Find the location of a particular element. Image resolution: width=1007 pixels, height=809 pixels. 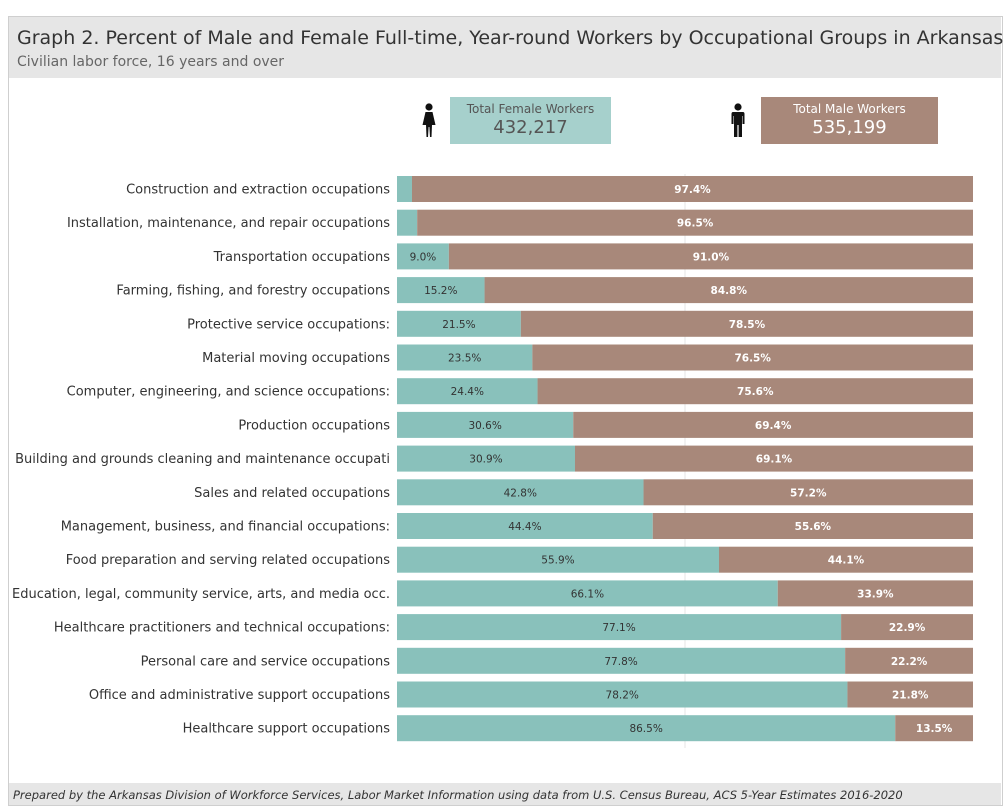

male-data-label: 33.9% is located at coordinates (875, 594).